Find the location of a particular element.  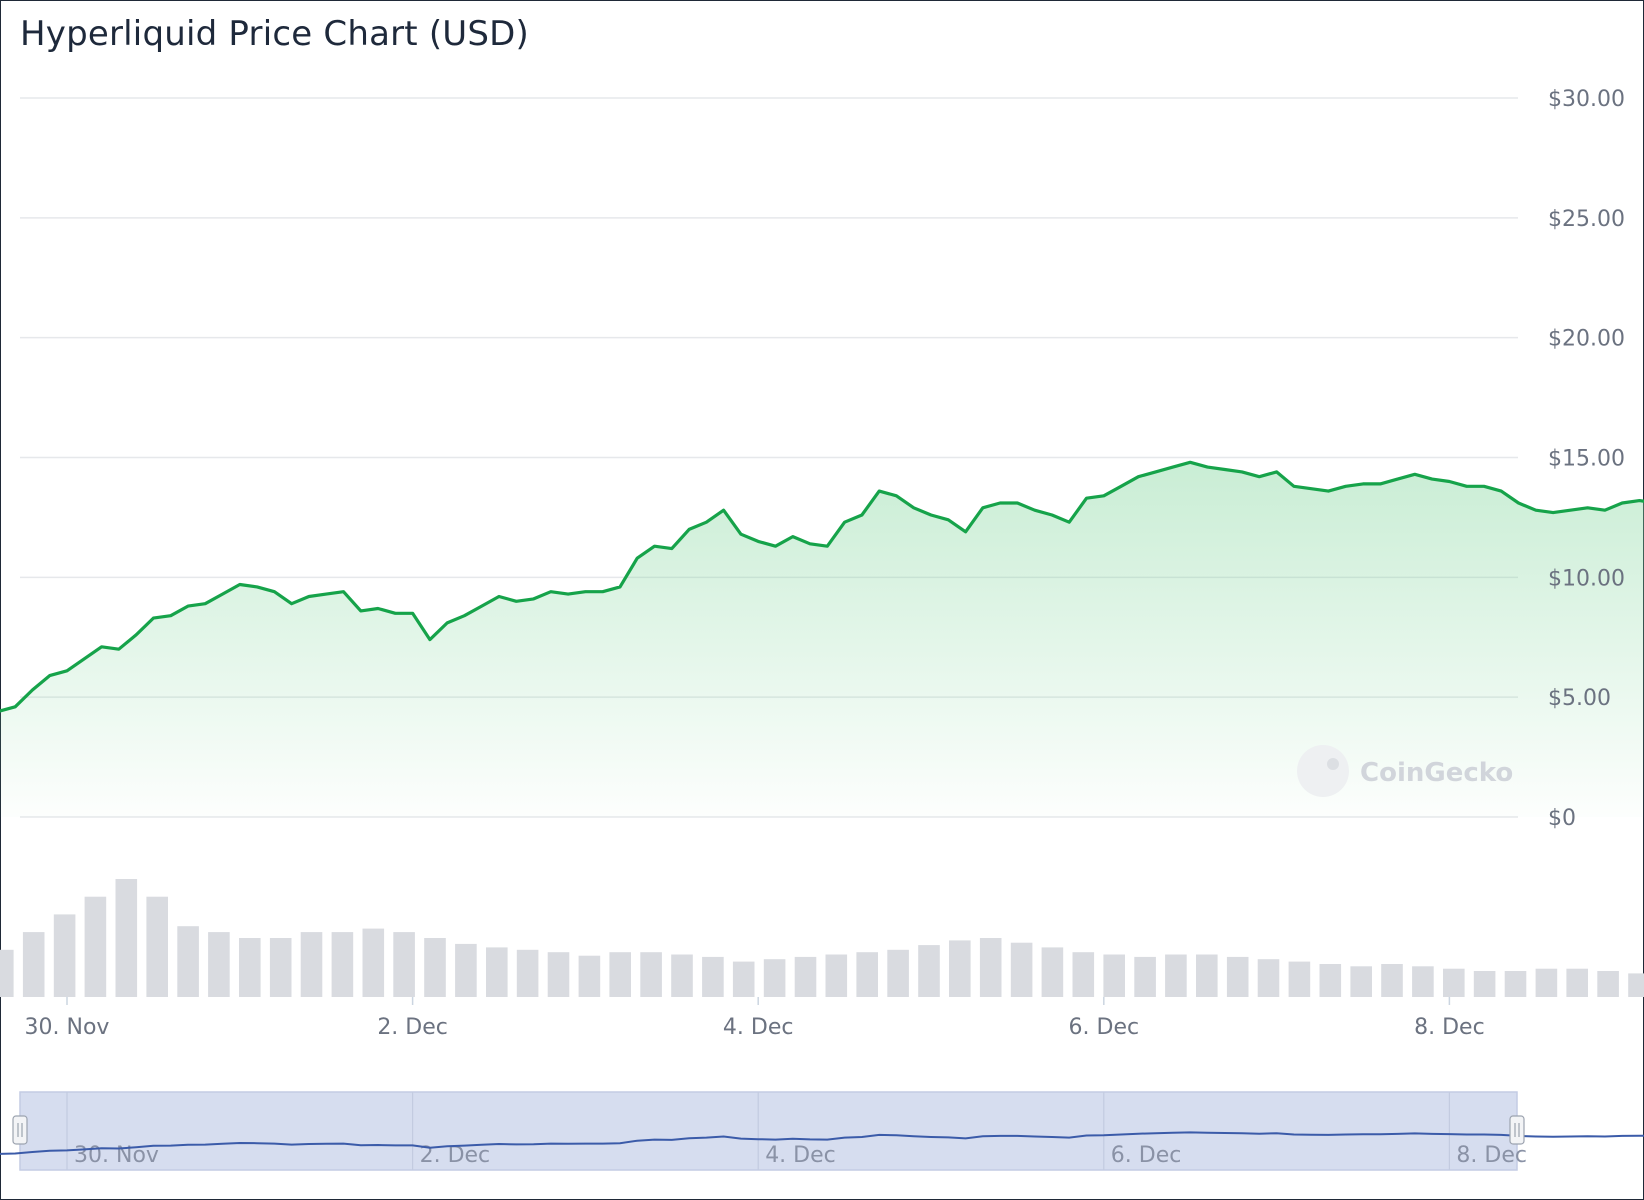

navigator-left-handle is located at coordinates (20, 1130).